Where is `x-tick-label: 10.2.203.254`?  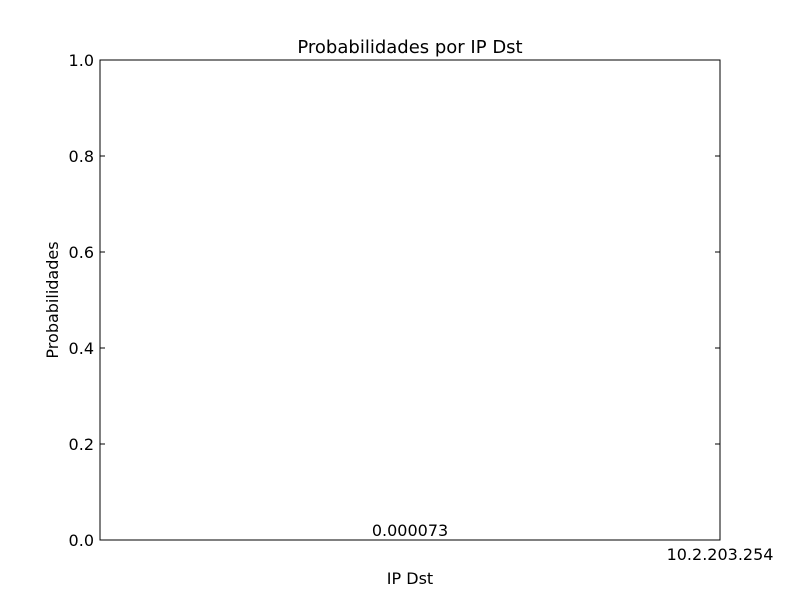
x-tick-label: 10.2.203.254 is located at coordinates (720, 554).